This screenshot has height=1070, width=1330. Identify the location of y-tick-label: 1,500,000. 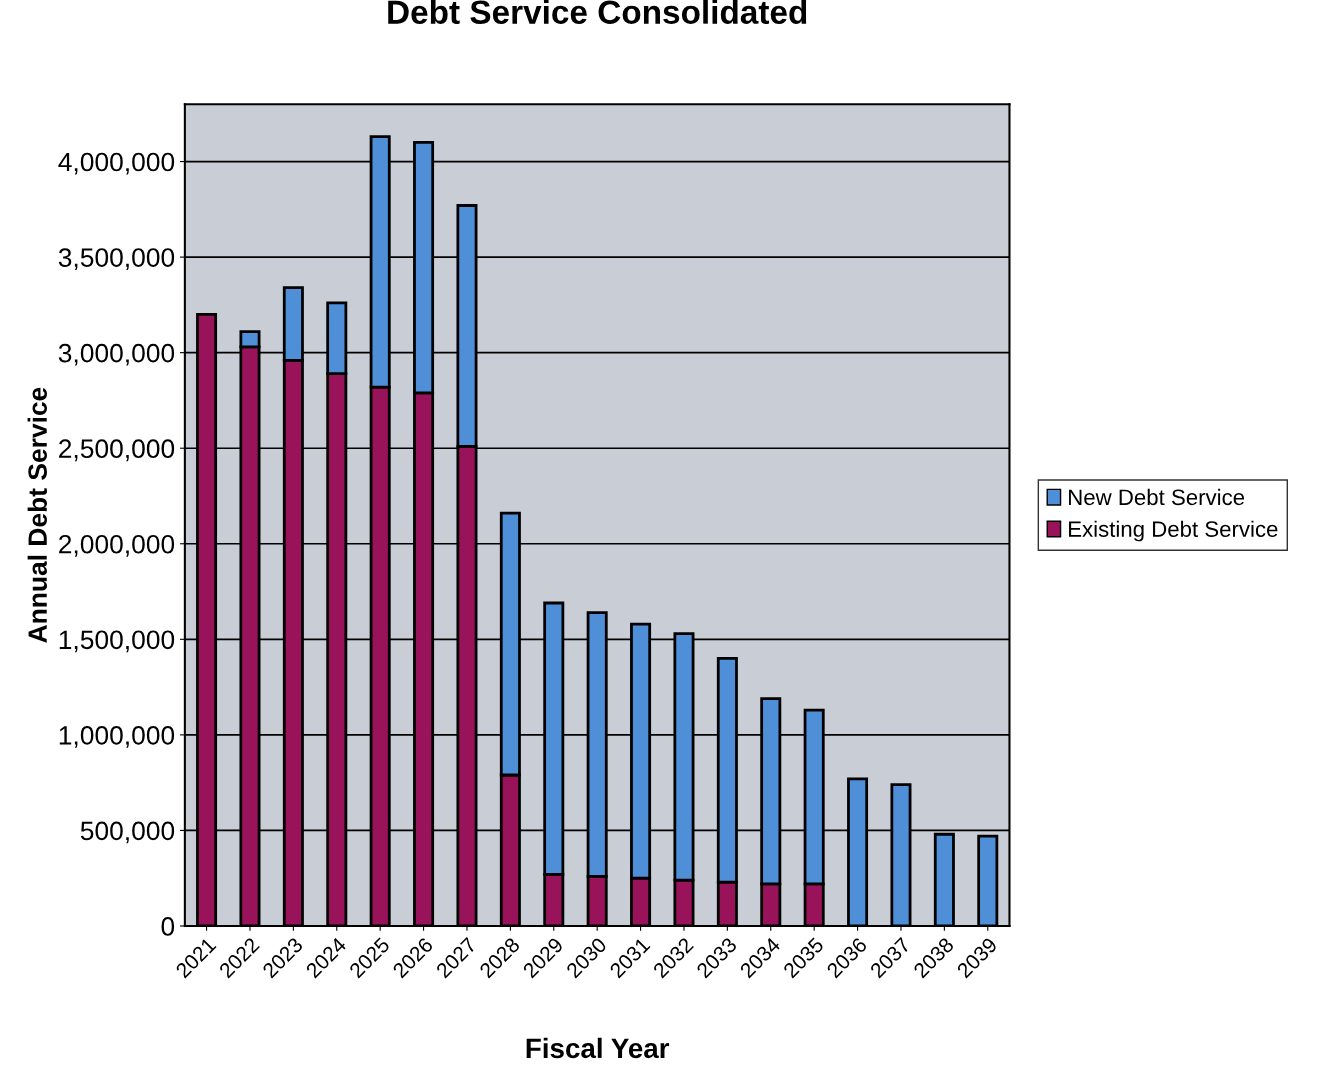
(117, 641).